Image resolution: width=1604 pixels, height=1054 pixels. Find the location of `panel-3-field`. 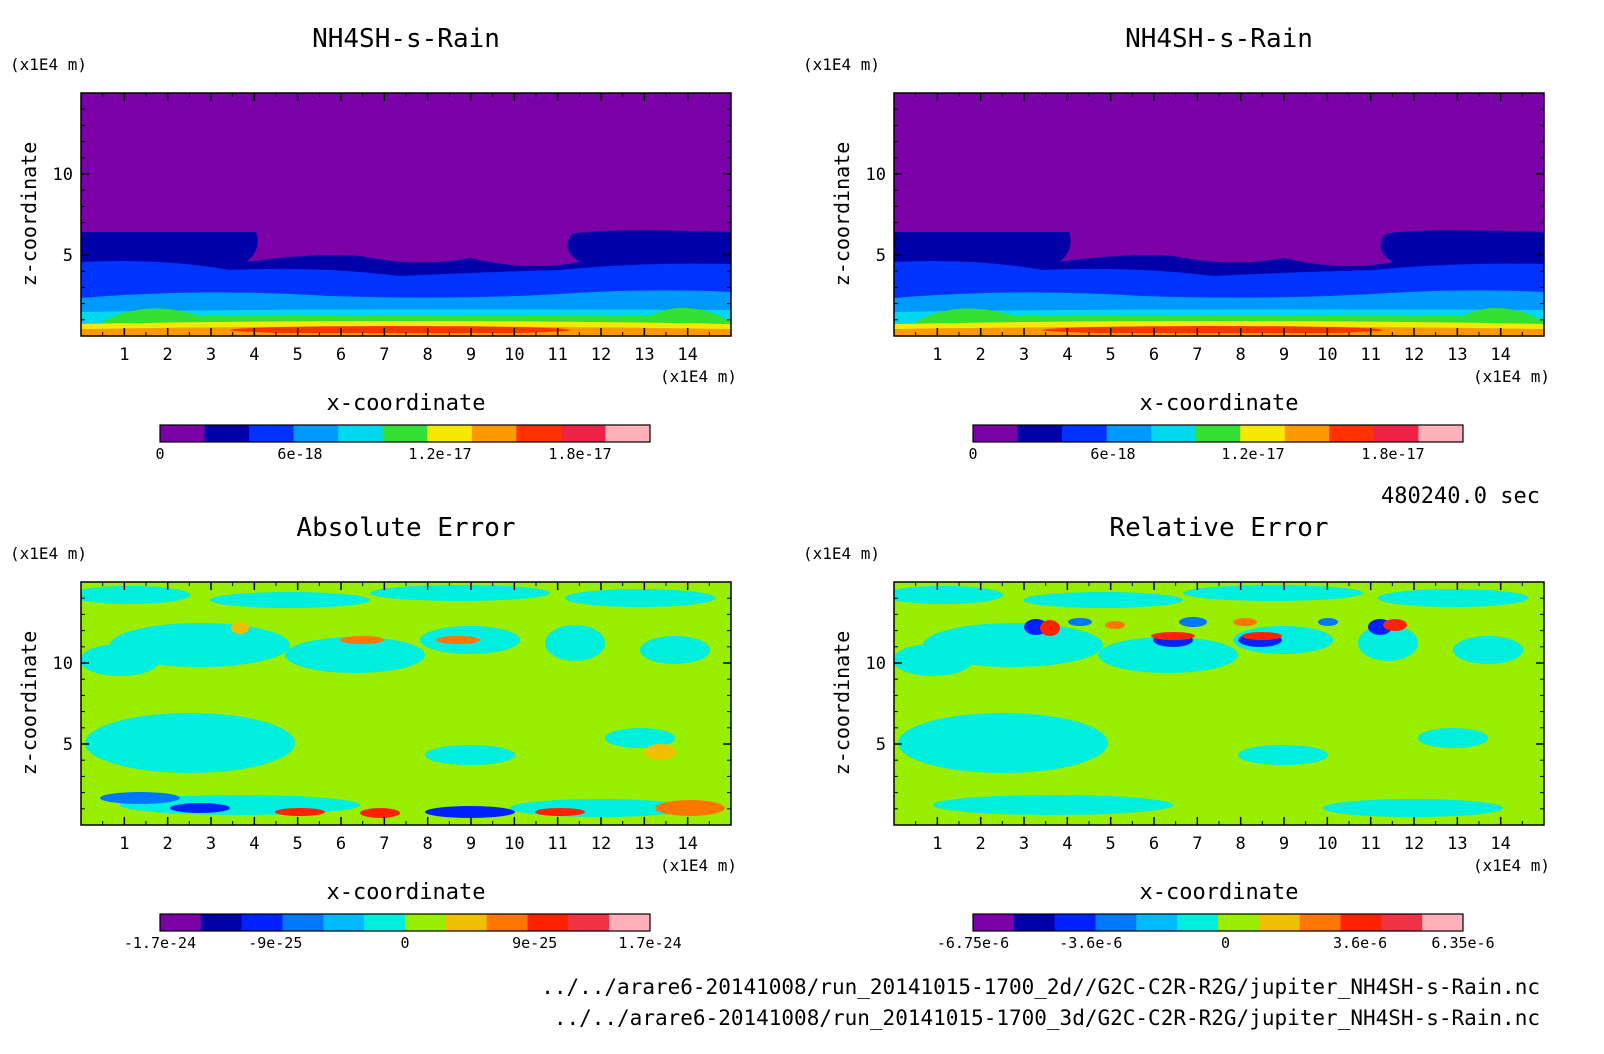

panel-3-field is located at coordinates (1219, 703).